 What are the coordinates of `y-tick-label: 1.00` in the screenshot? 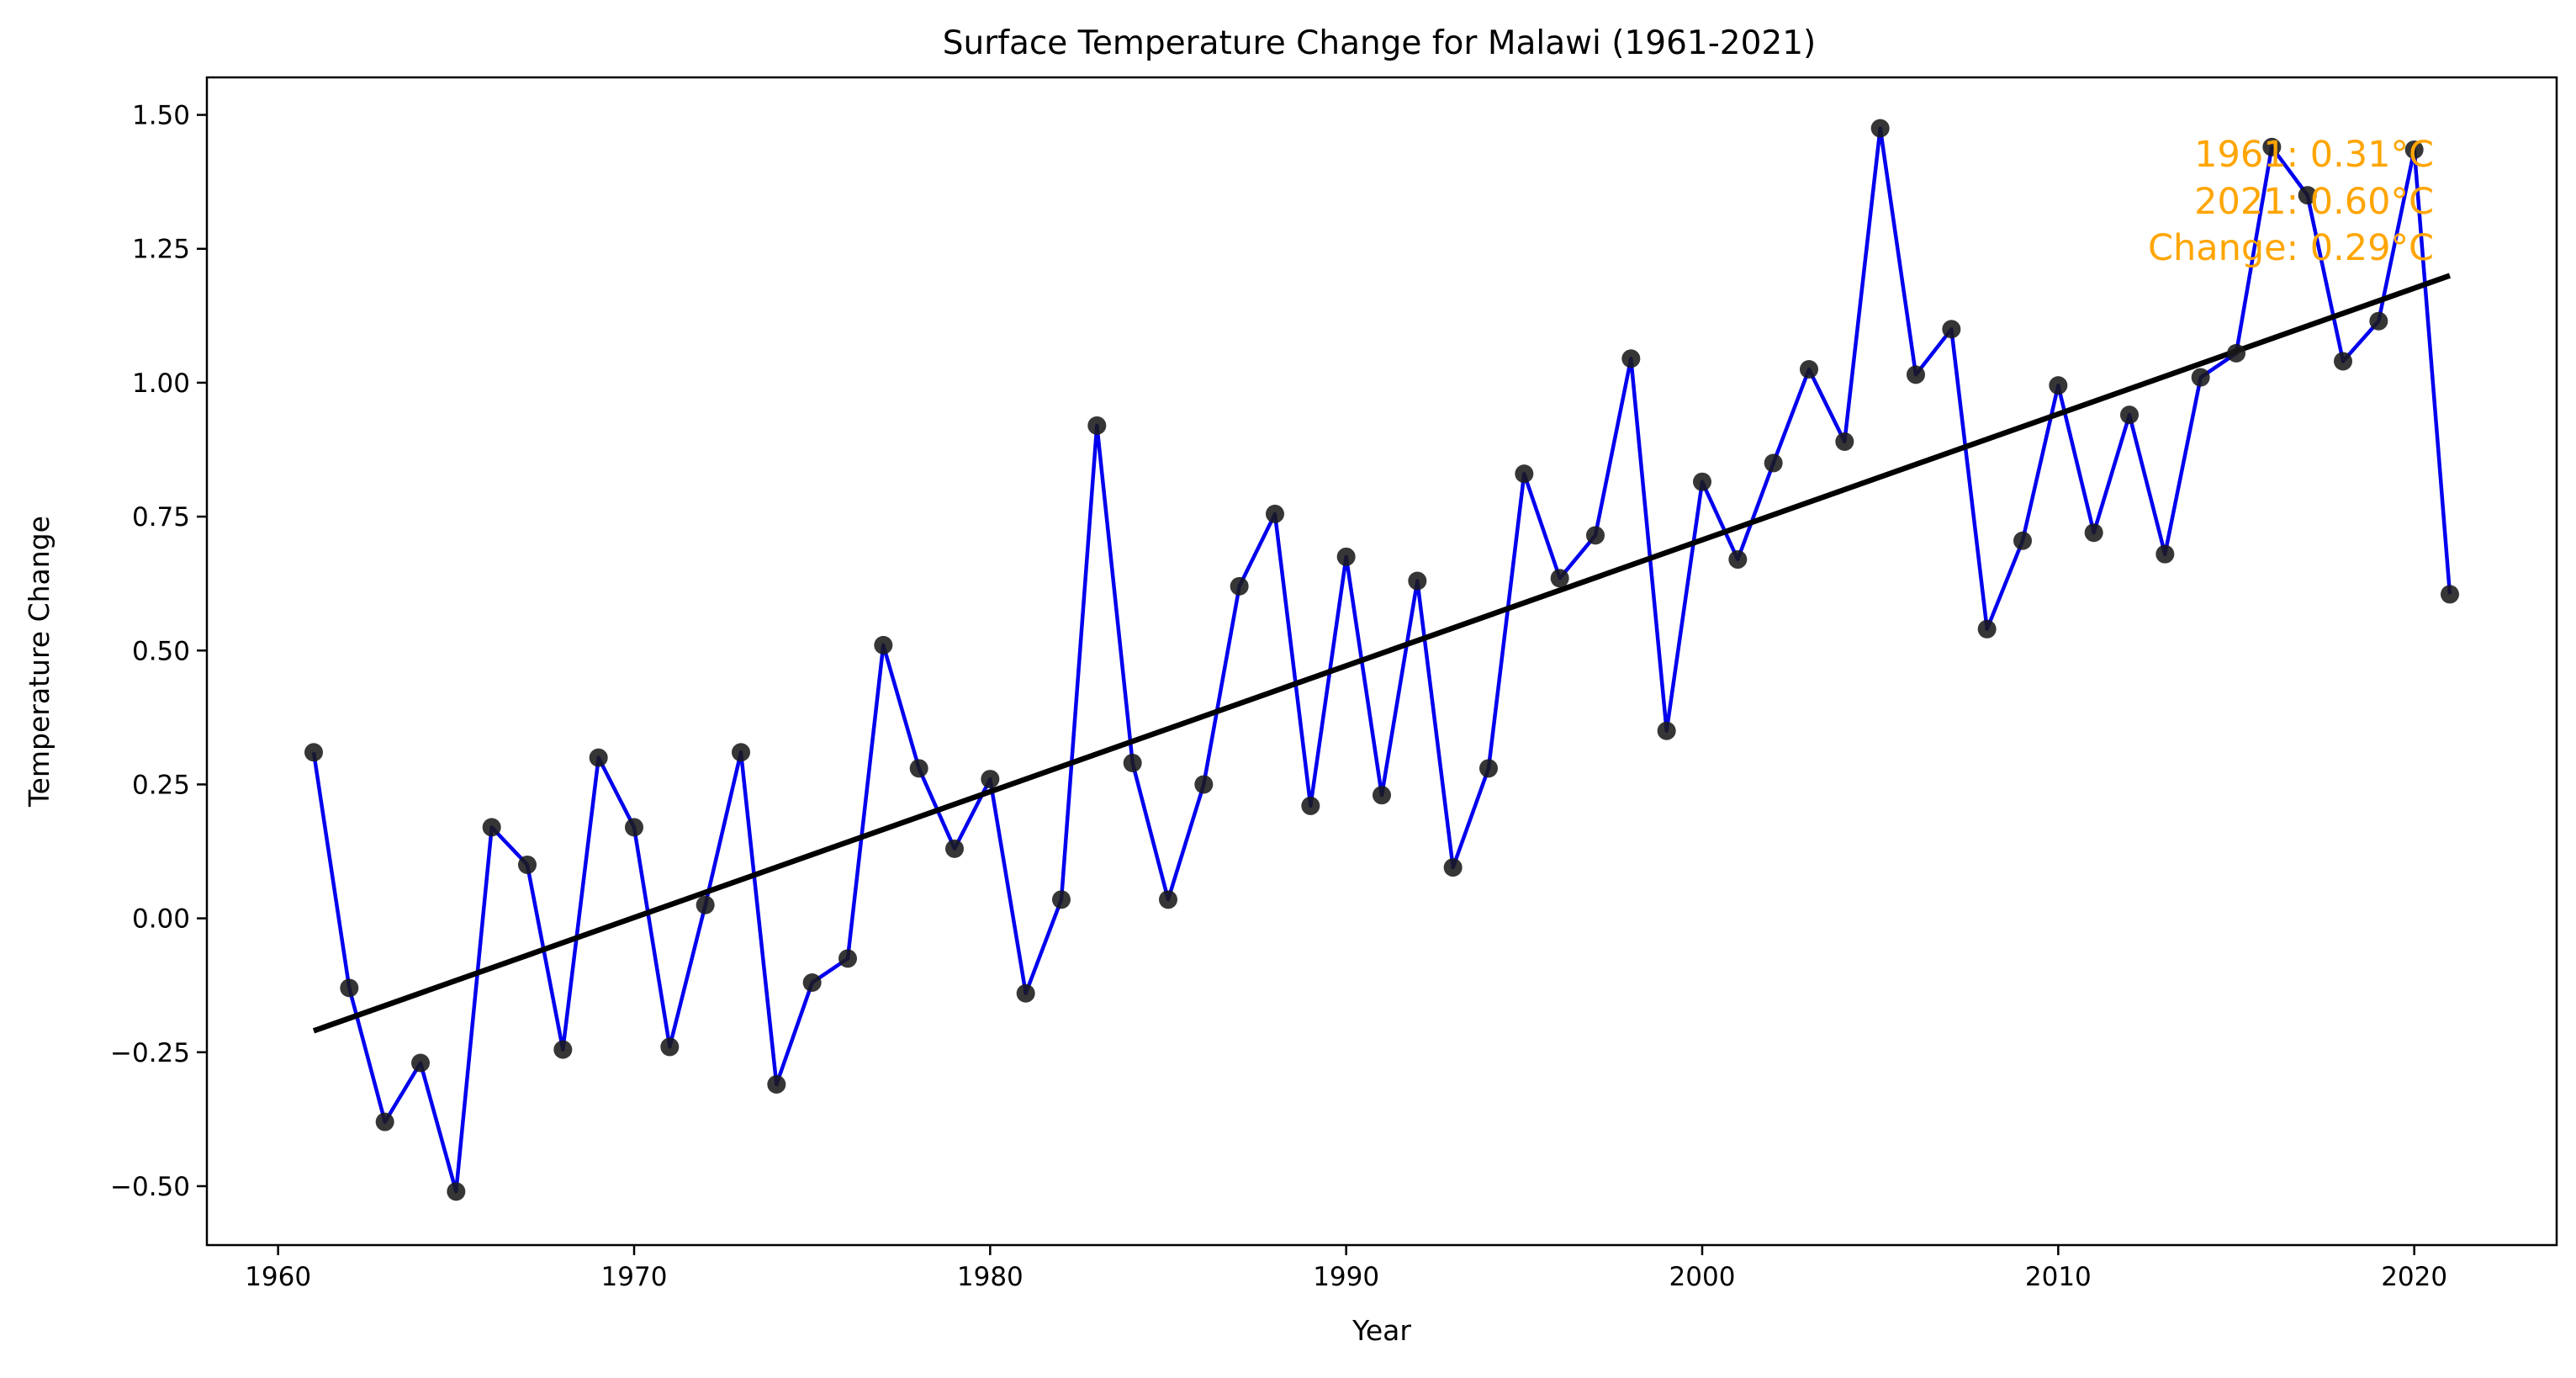 It's located at (161, 383).